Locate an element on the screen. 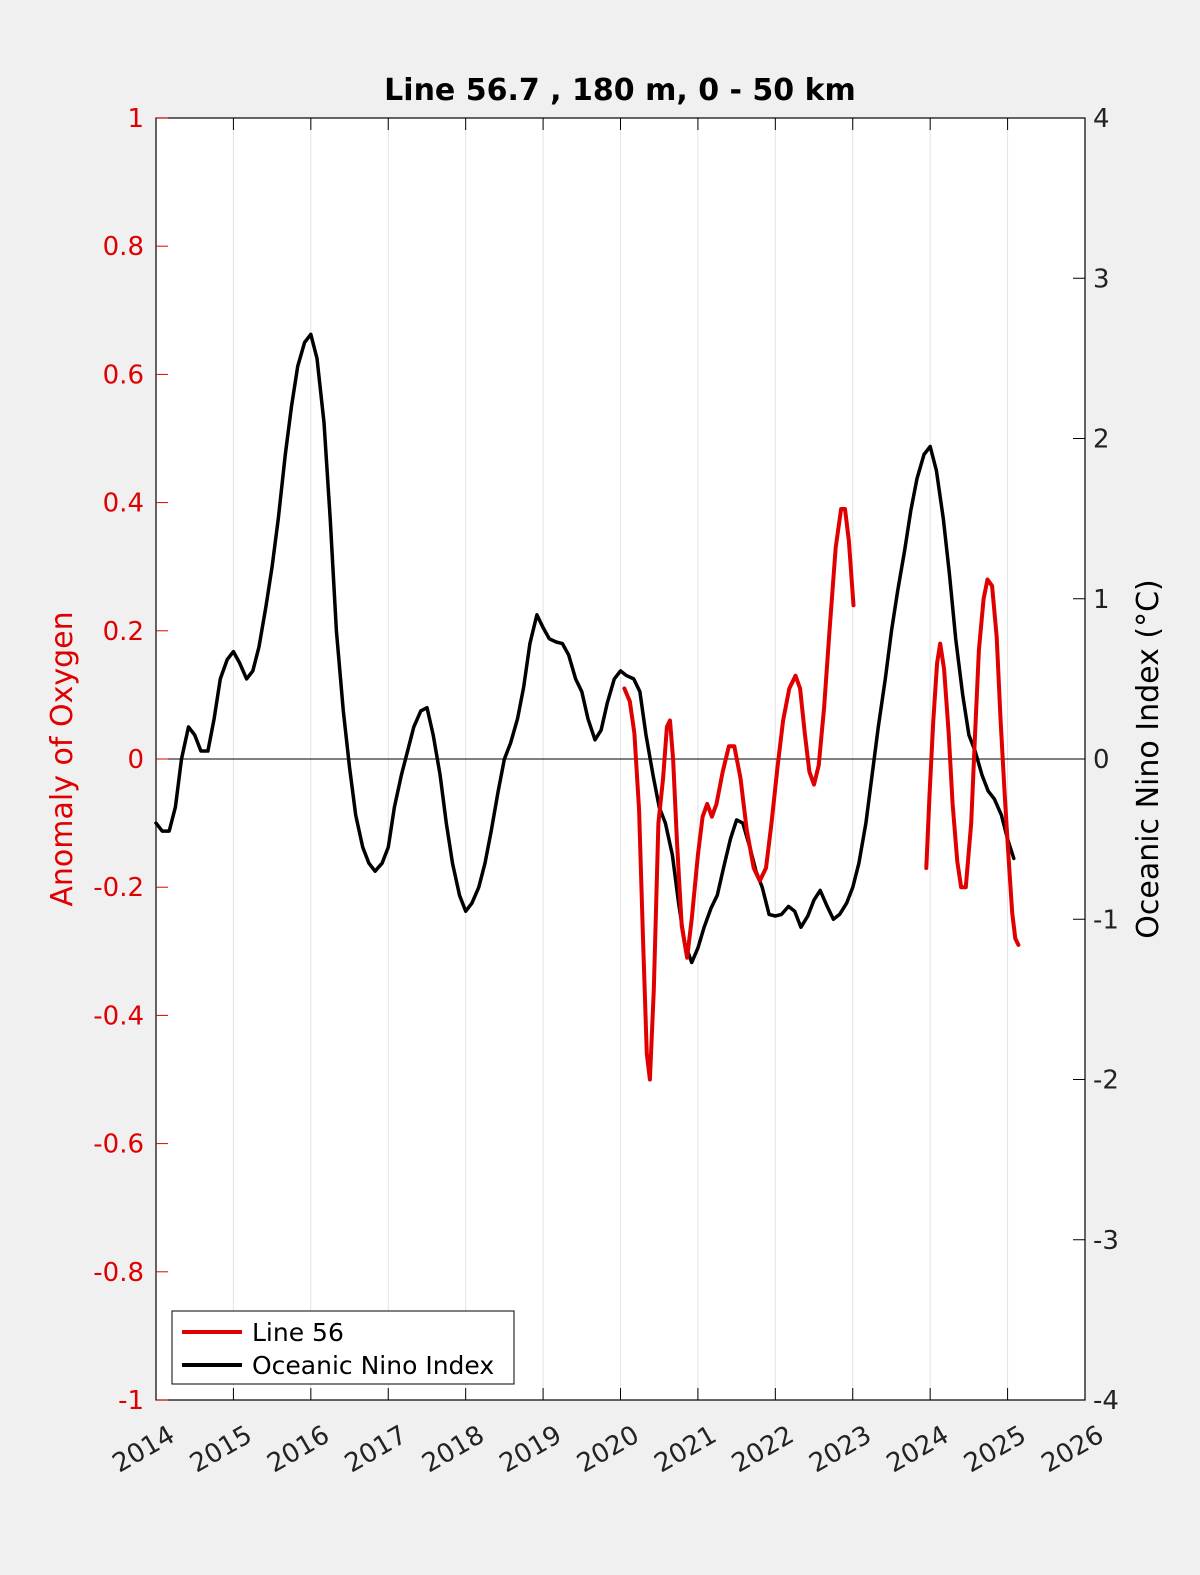 This screenshot has width=1200, height=1575. y-left-tick-label: 0.6 is located at coordinates (123, 375).